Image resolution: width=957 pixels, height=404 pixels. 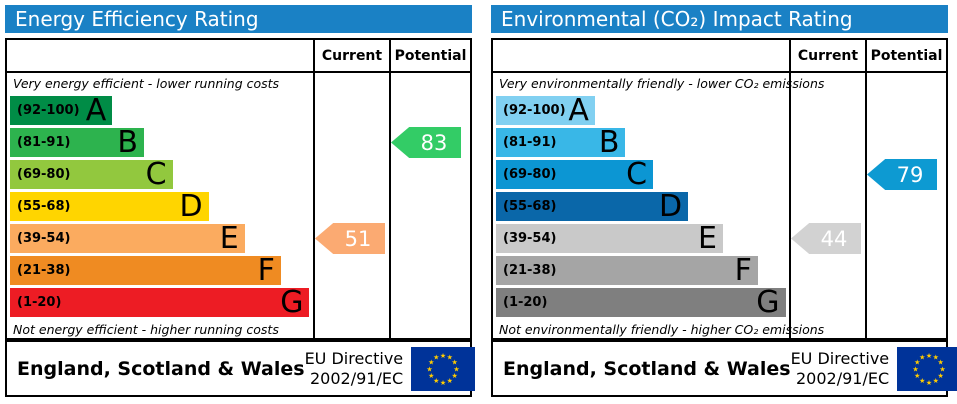 What do you see at coordinates (670, 206) in the screenshot?
I see `band-letter: D` at bounding box center [670, 206].